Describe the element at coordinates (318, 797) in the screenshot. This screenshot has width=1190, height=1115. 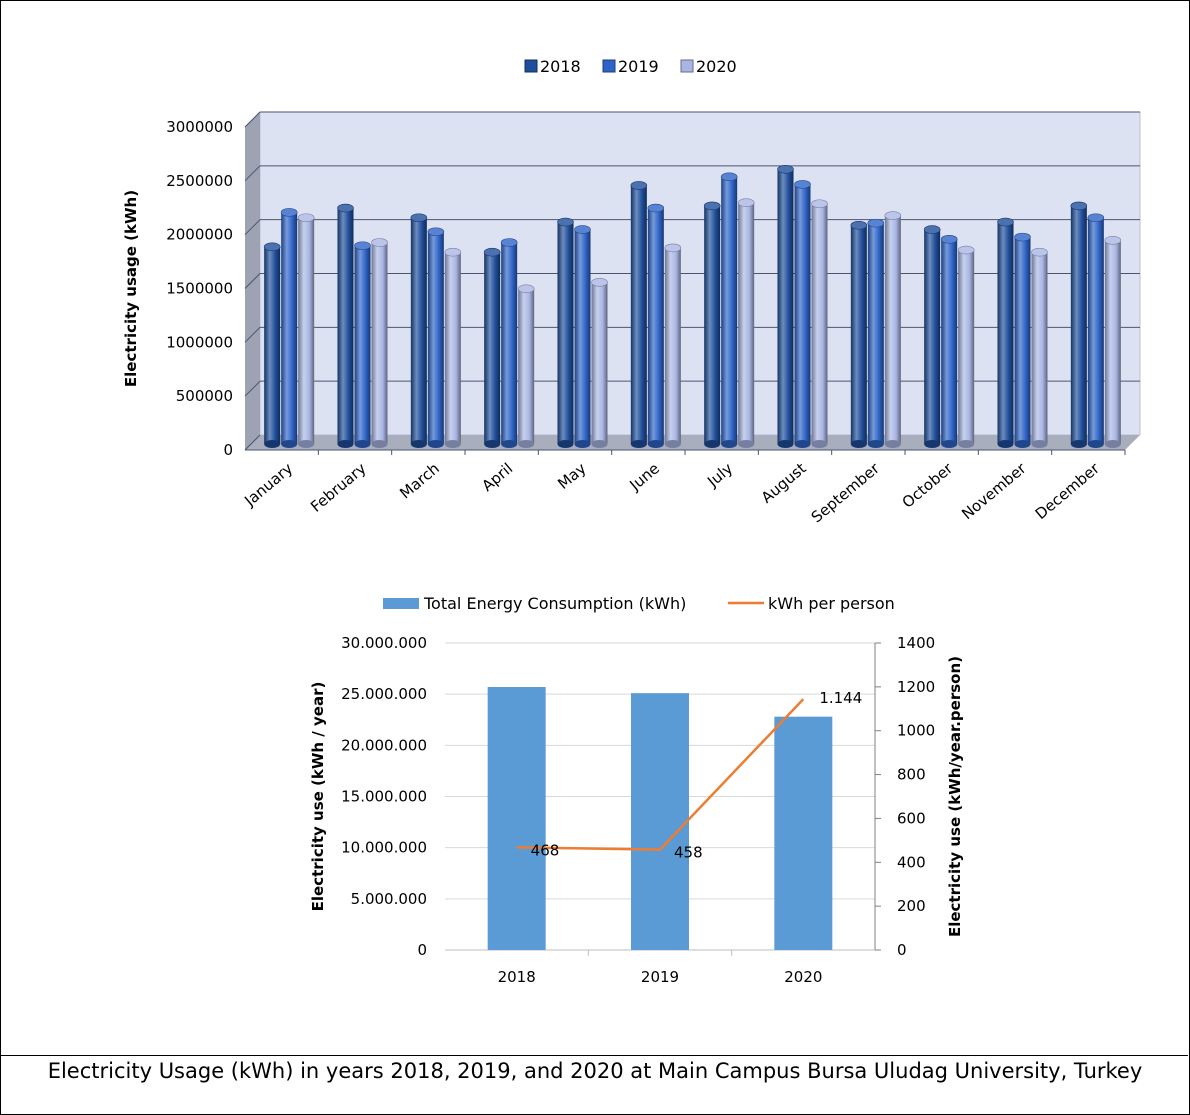
I see `chart2-y-axis-title: Electricity use (kWh / year)` at that location.